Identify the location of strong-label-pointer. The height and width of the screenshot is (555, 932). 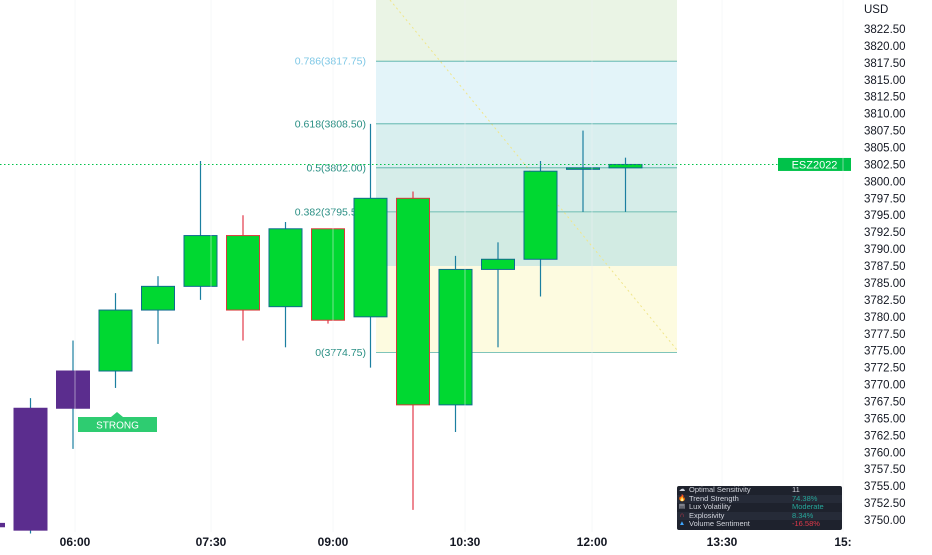
(117, 414).